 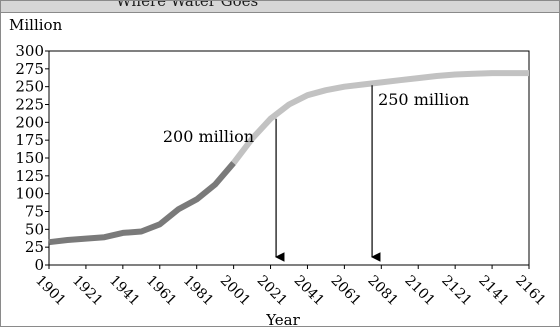 What do you see at coordinates (346, 291) in the screenshot?
I see `x-tick-label: 2061` at bounding box center [346, 291].